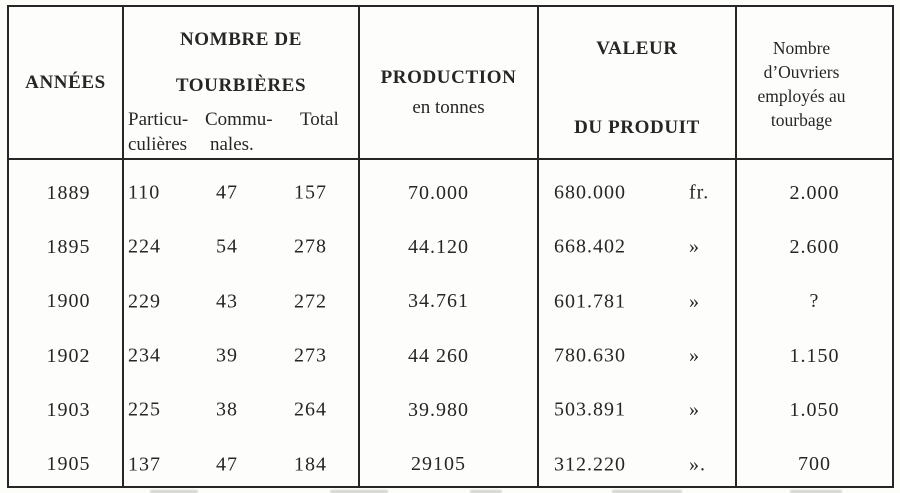  I want to click on year-value: 1889, so click(68, 192).